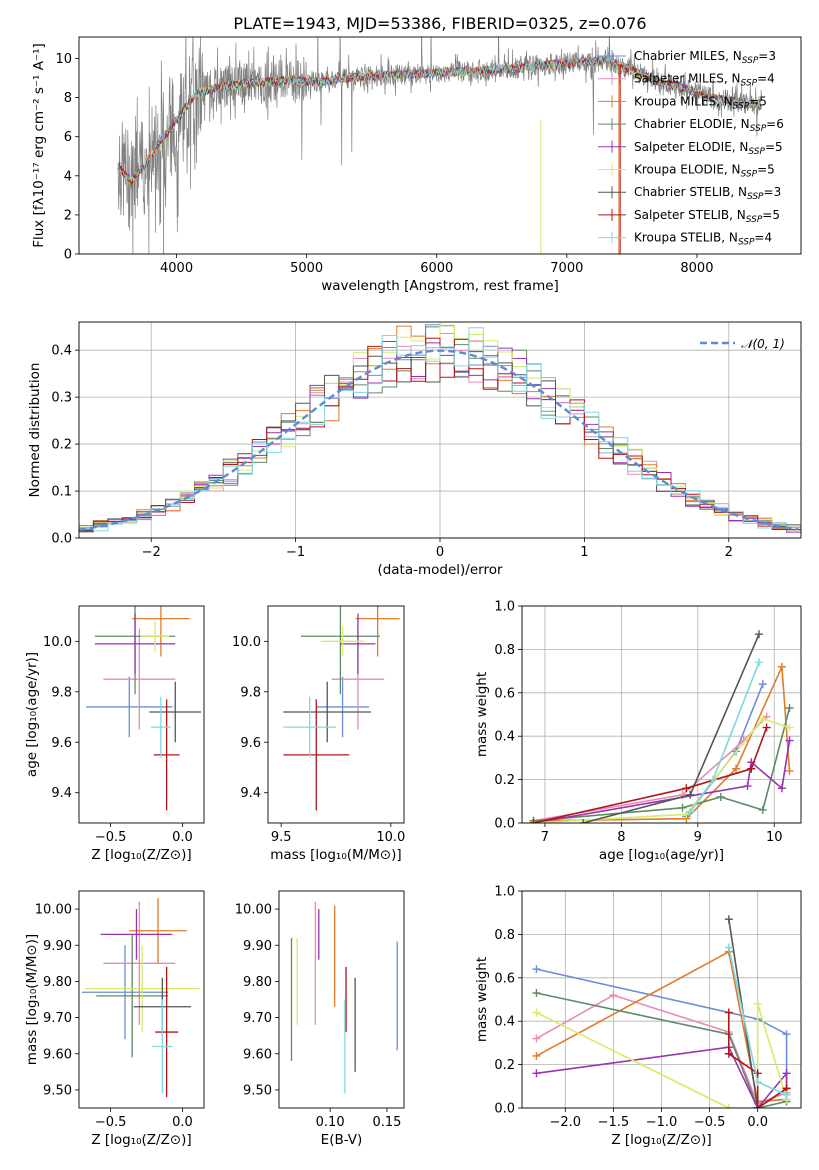  What do you see at coordinates (439, 440) in the screenshot?
I see `gaussian-curve` at bounding box center [439, 440].